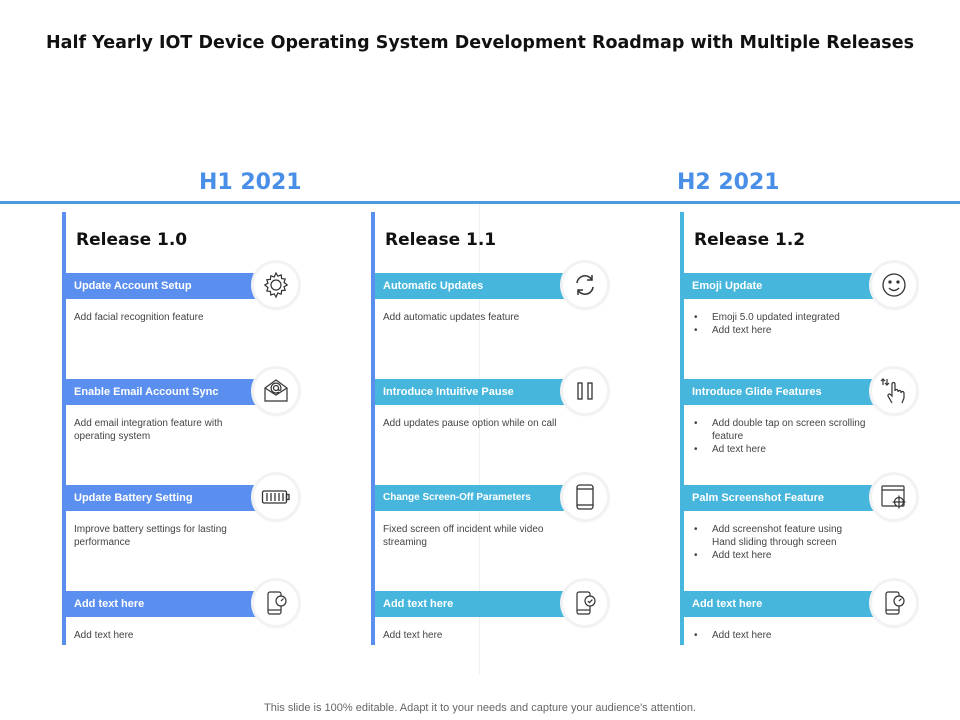  I want to click on item-label-bar: Change Screen-Off Parameters, so click(479, 498).